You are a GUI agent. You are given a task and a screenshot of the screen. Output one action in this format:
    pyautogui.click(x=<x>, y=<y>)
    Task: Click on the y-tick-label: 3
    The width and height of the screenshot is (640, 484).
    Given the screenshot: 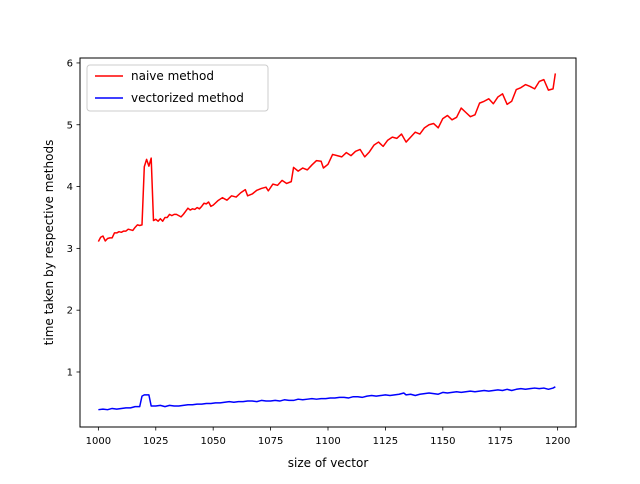 What is the action you would take?
    pyautogui.click(x=70, y=249)
    